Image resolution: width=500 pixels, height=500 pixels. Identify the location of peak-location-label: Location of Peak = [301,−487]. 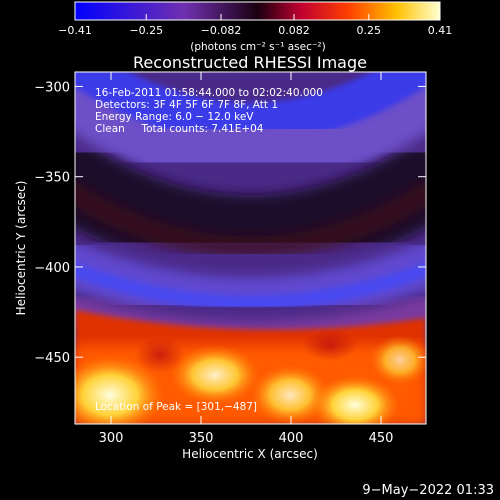
(176, 407).